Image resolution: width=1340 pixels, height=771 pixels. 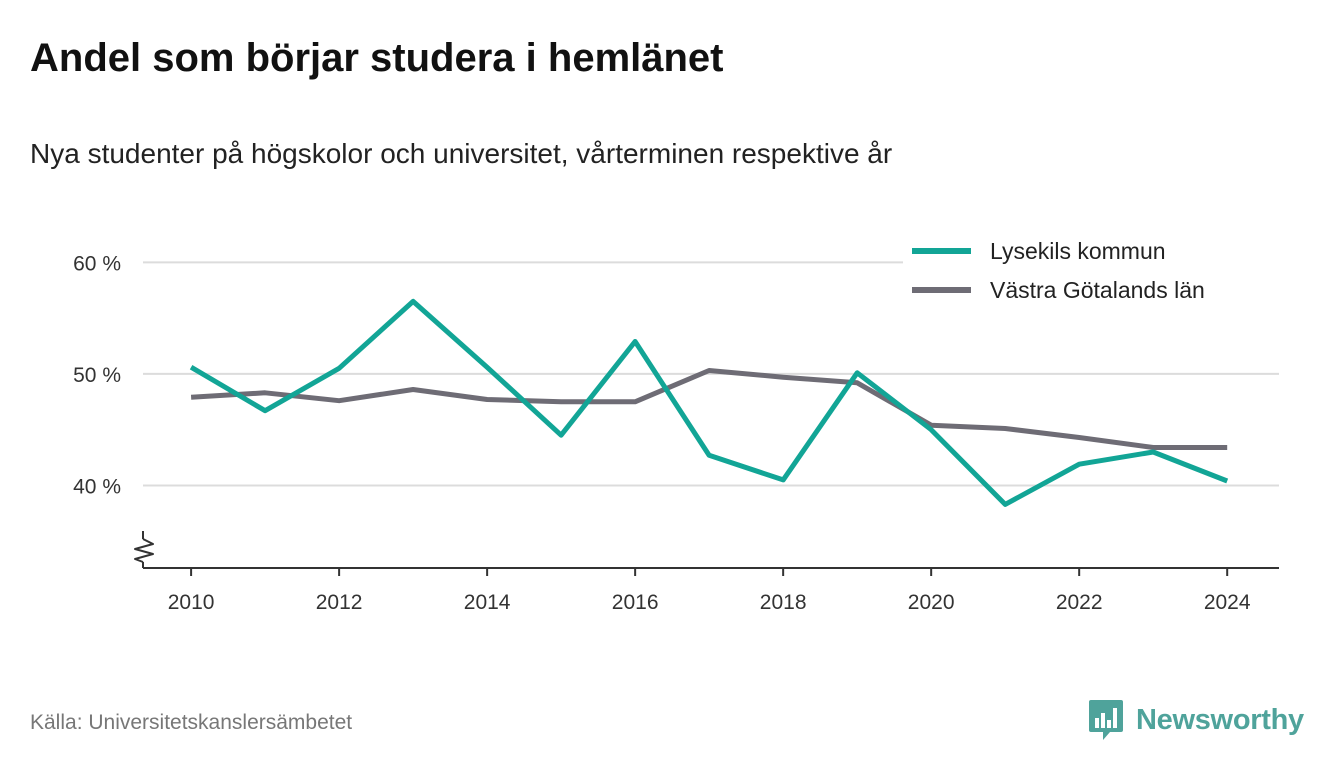 What do you see at coordinates (339, 602) in the screenshot?
I see `x-tick-label: 2012` at bounding box center [339, 602].